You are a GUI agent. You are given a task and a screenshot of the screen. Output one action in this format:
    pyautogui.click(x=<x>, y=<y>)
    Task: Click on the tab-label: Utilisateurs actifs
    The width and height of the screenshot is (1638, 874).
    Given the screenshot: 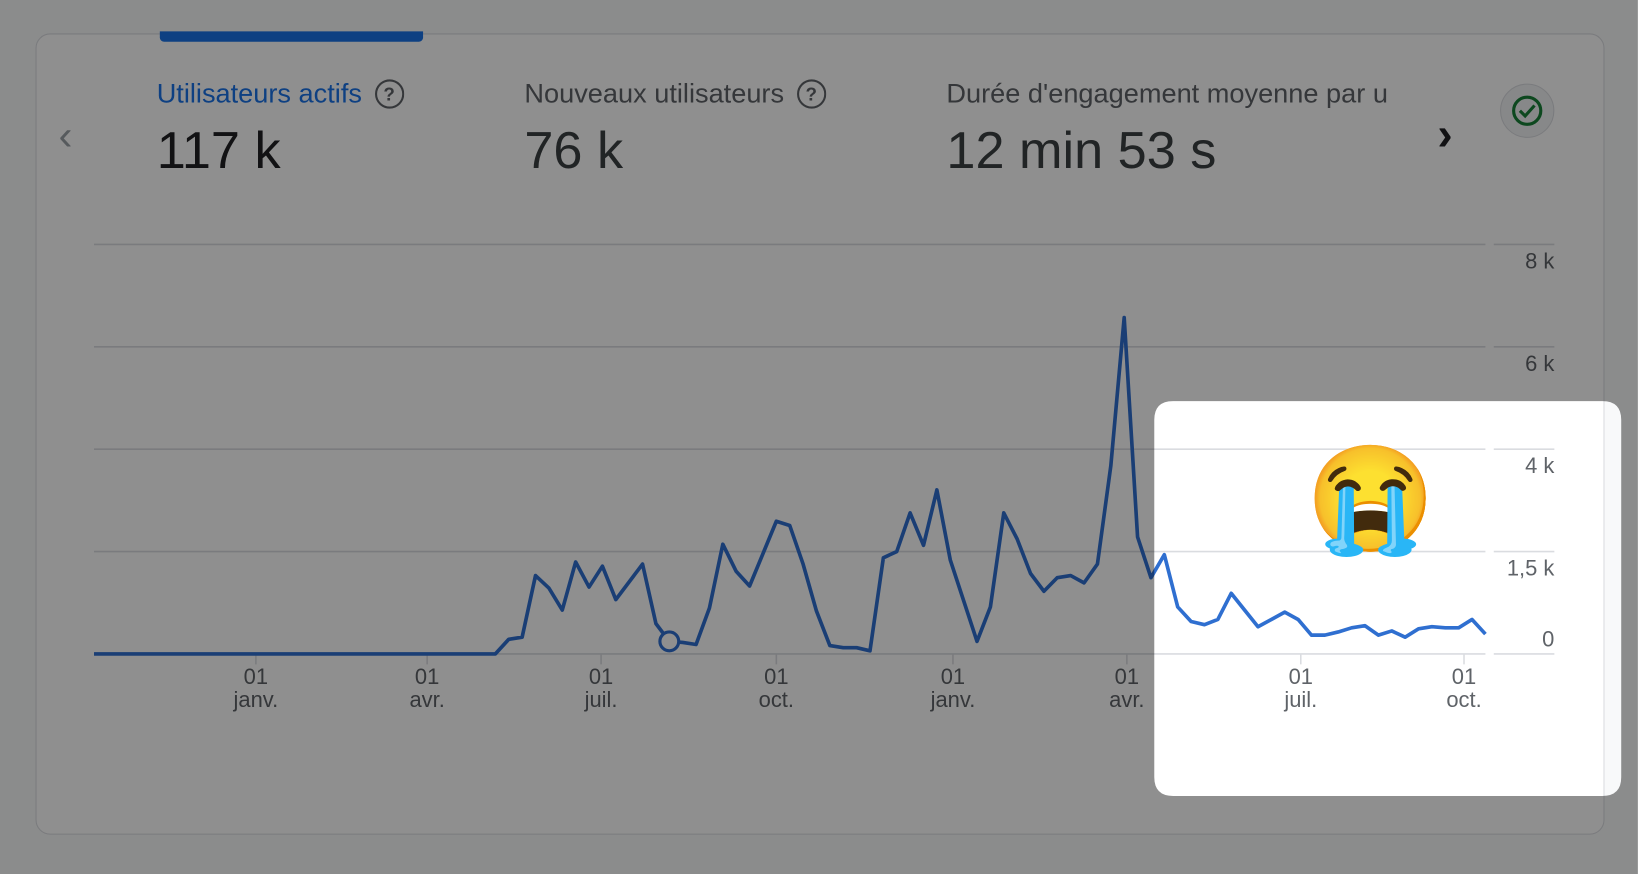 What is the action you would take?
    pyautogui.click(x=259, y=92)
    